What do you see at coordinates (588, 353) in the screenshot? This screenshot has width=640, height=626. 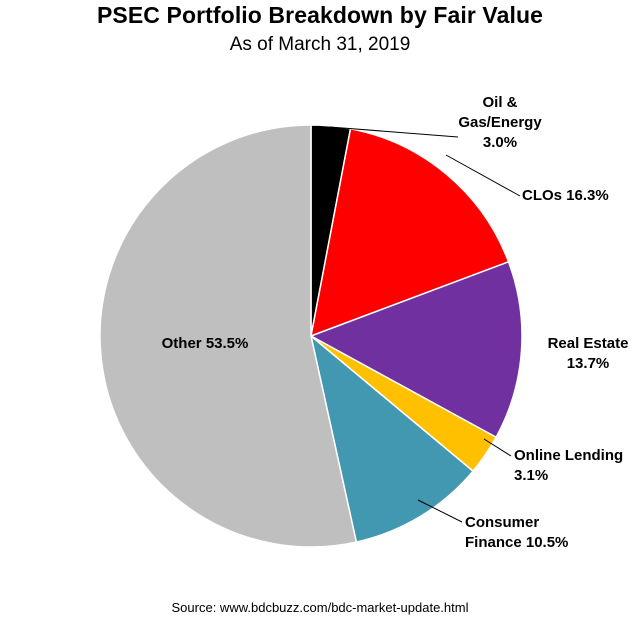 I see `label-real-estate: Real Estate 13.7%` at bounding box center [588, 353].